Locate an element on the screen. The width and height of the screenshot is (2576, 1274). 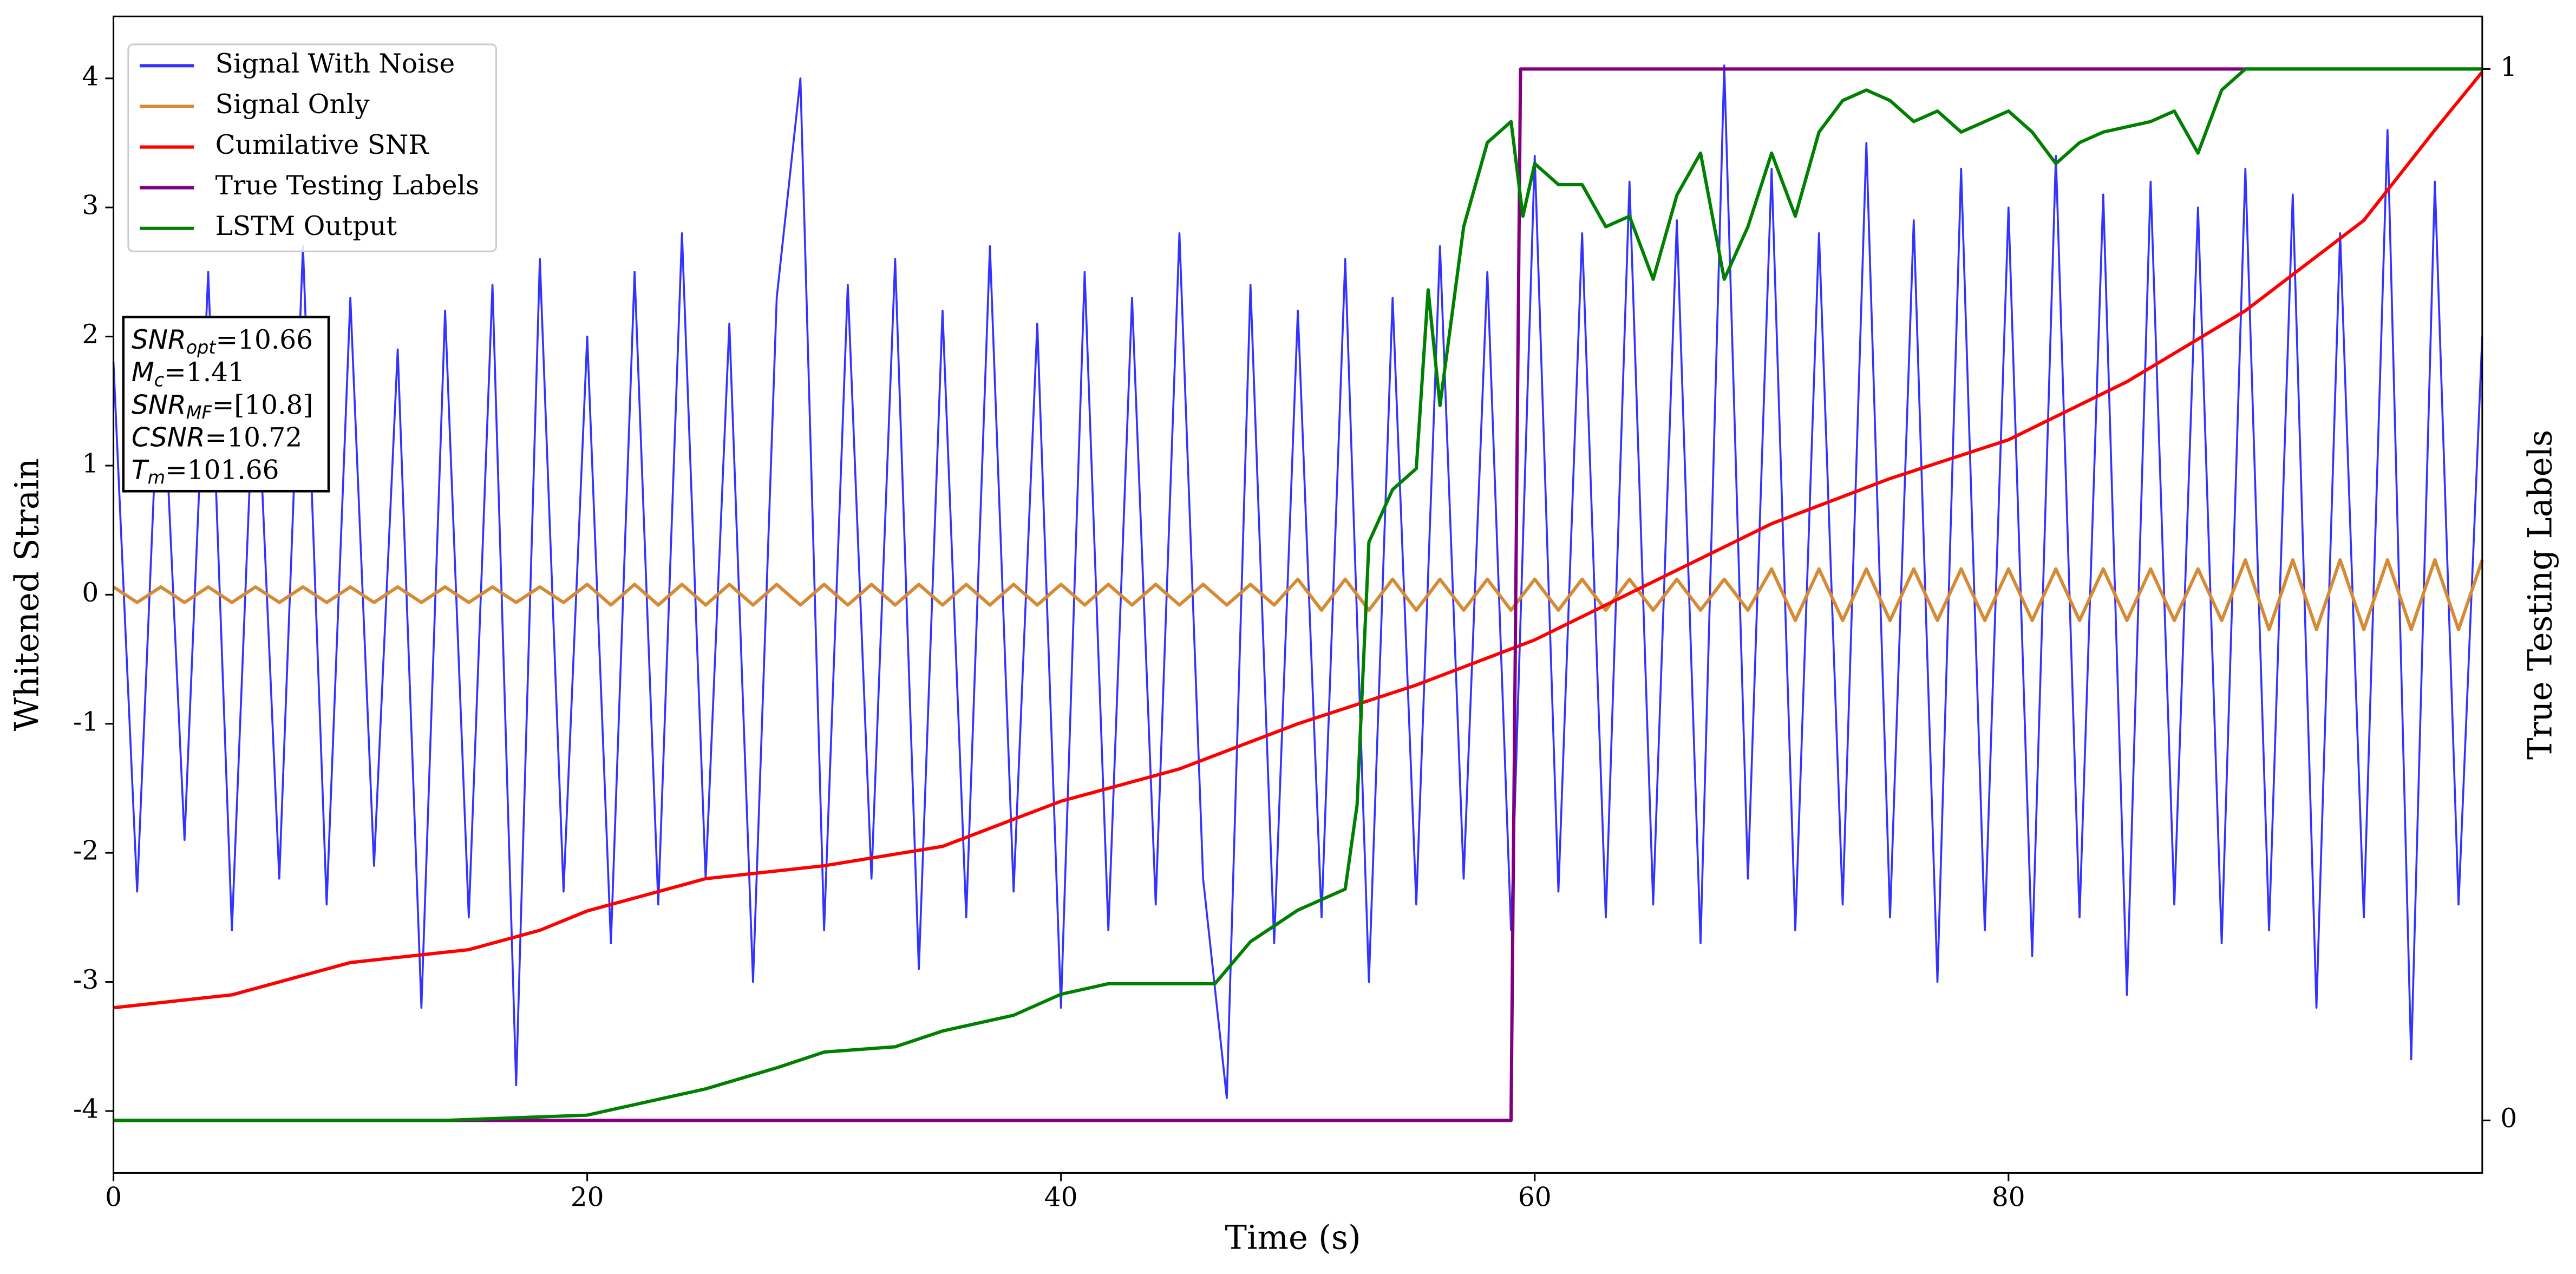
x-tick-label: 20 is located at coordinates (588, 1197).